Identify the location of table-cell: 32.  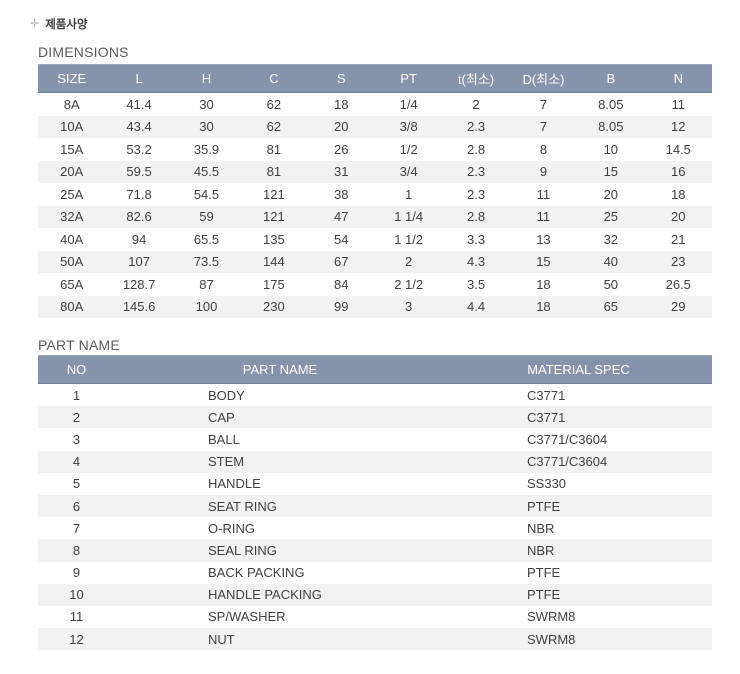
(611, 239).